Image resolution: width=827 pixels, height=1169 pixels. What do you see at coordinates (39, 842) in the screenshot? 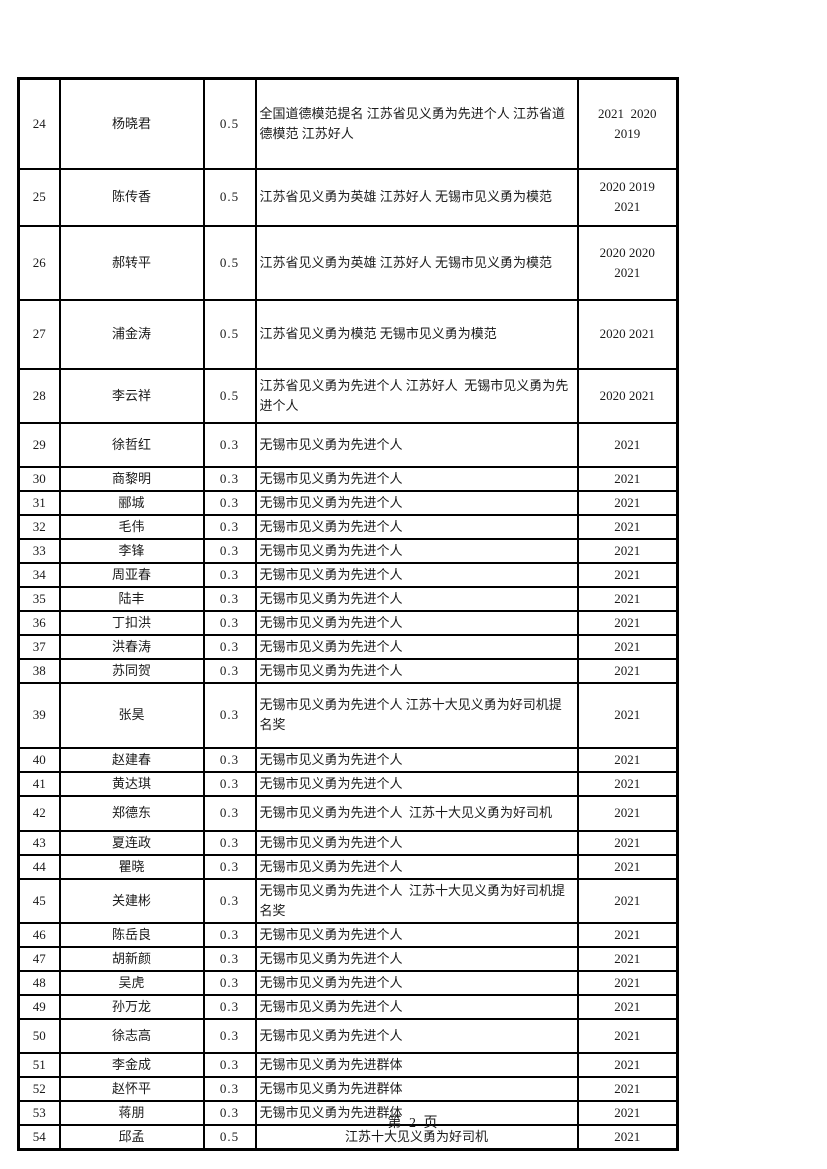
I see `row-number: 43` at bounding box center [39, 842].